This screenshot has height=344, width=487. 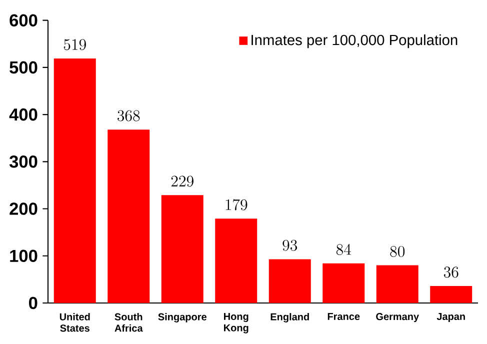 What do you see at coordinates (236, 323) in the screenshot?
I see `x-tick-label: Hong Kong` at bounding box center [236, 323].